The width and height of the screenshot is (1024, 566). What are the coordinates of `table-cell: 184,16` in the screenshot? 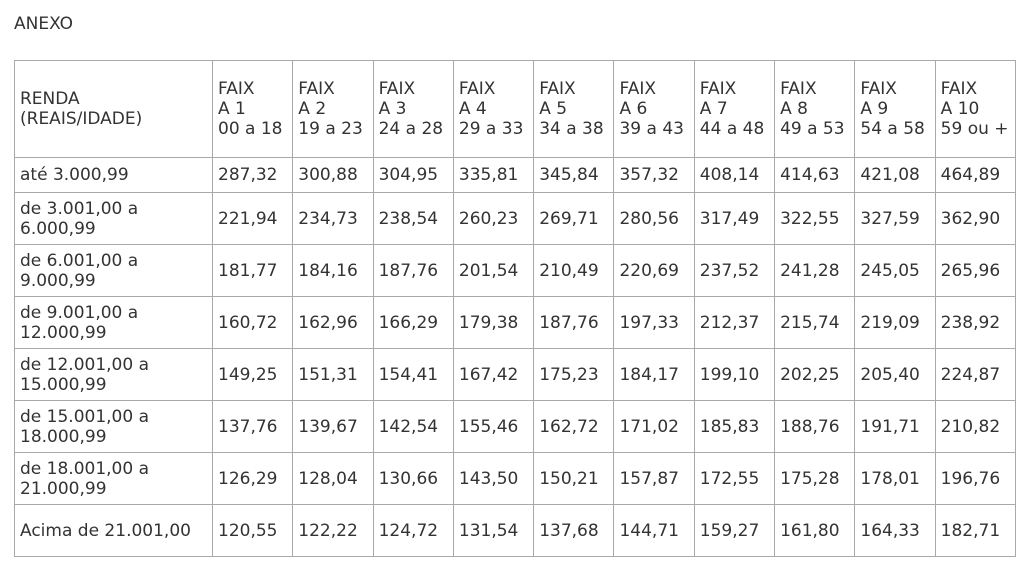 It's located at (333, 270).